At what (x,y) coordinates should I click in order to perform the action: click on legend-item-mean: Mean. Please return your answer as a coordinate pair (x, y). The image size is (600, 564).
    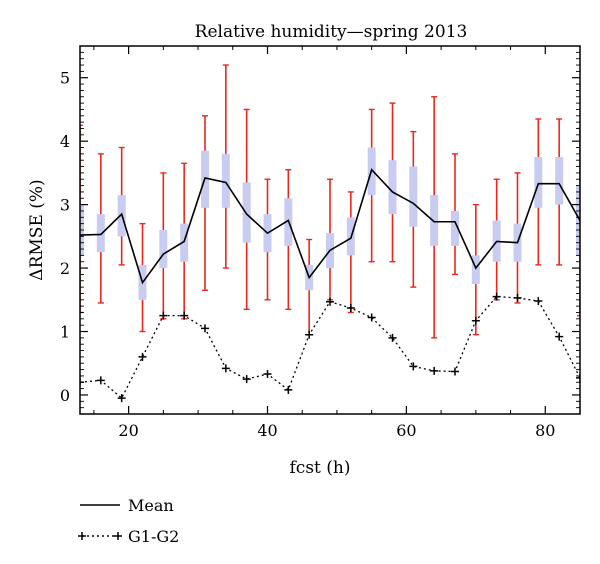
    Looking at the image, I should click on (127, 505).